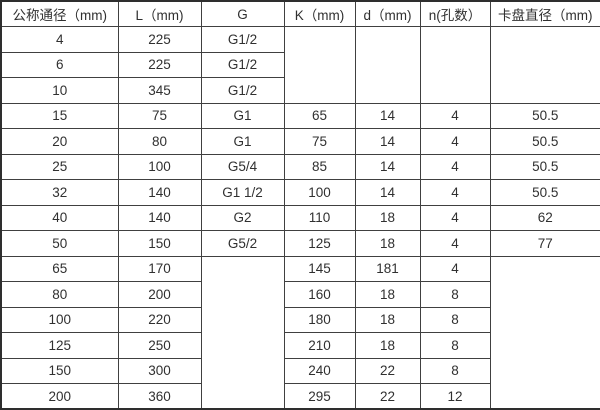 The image size is (600, 410). I want to click on cell-g: G5/2, so click(242, 243).